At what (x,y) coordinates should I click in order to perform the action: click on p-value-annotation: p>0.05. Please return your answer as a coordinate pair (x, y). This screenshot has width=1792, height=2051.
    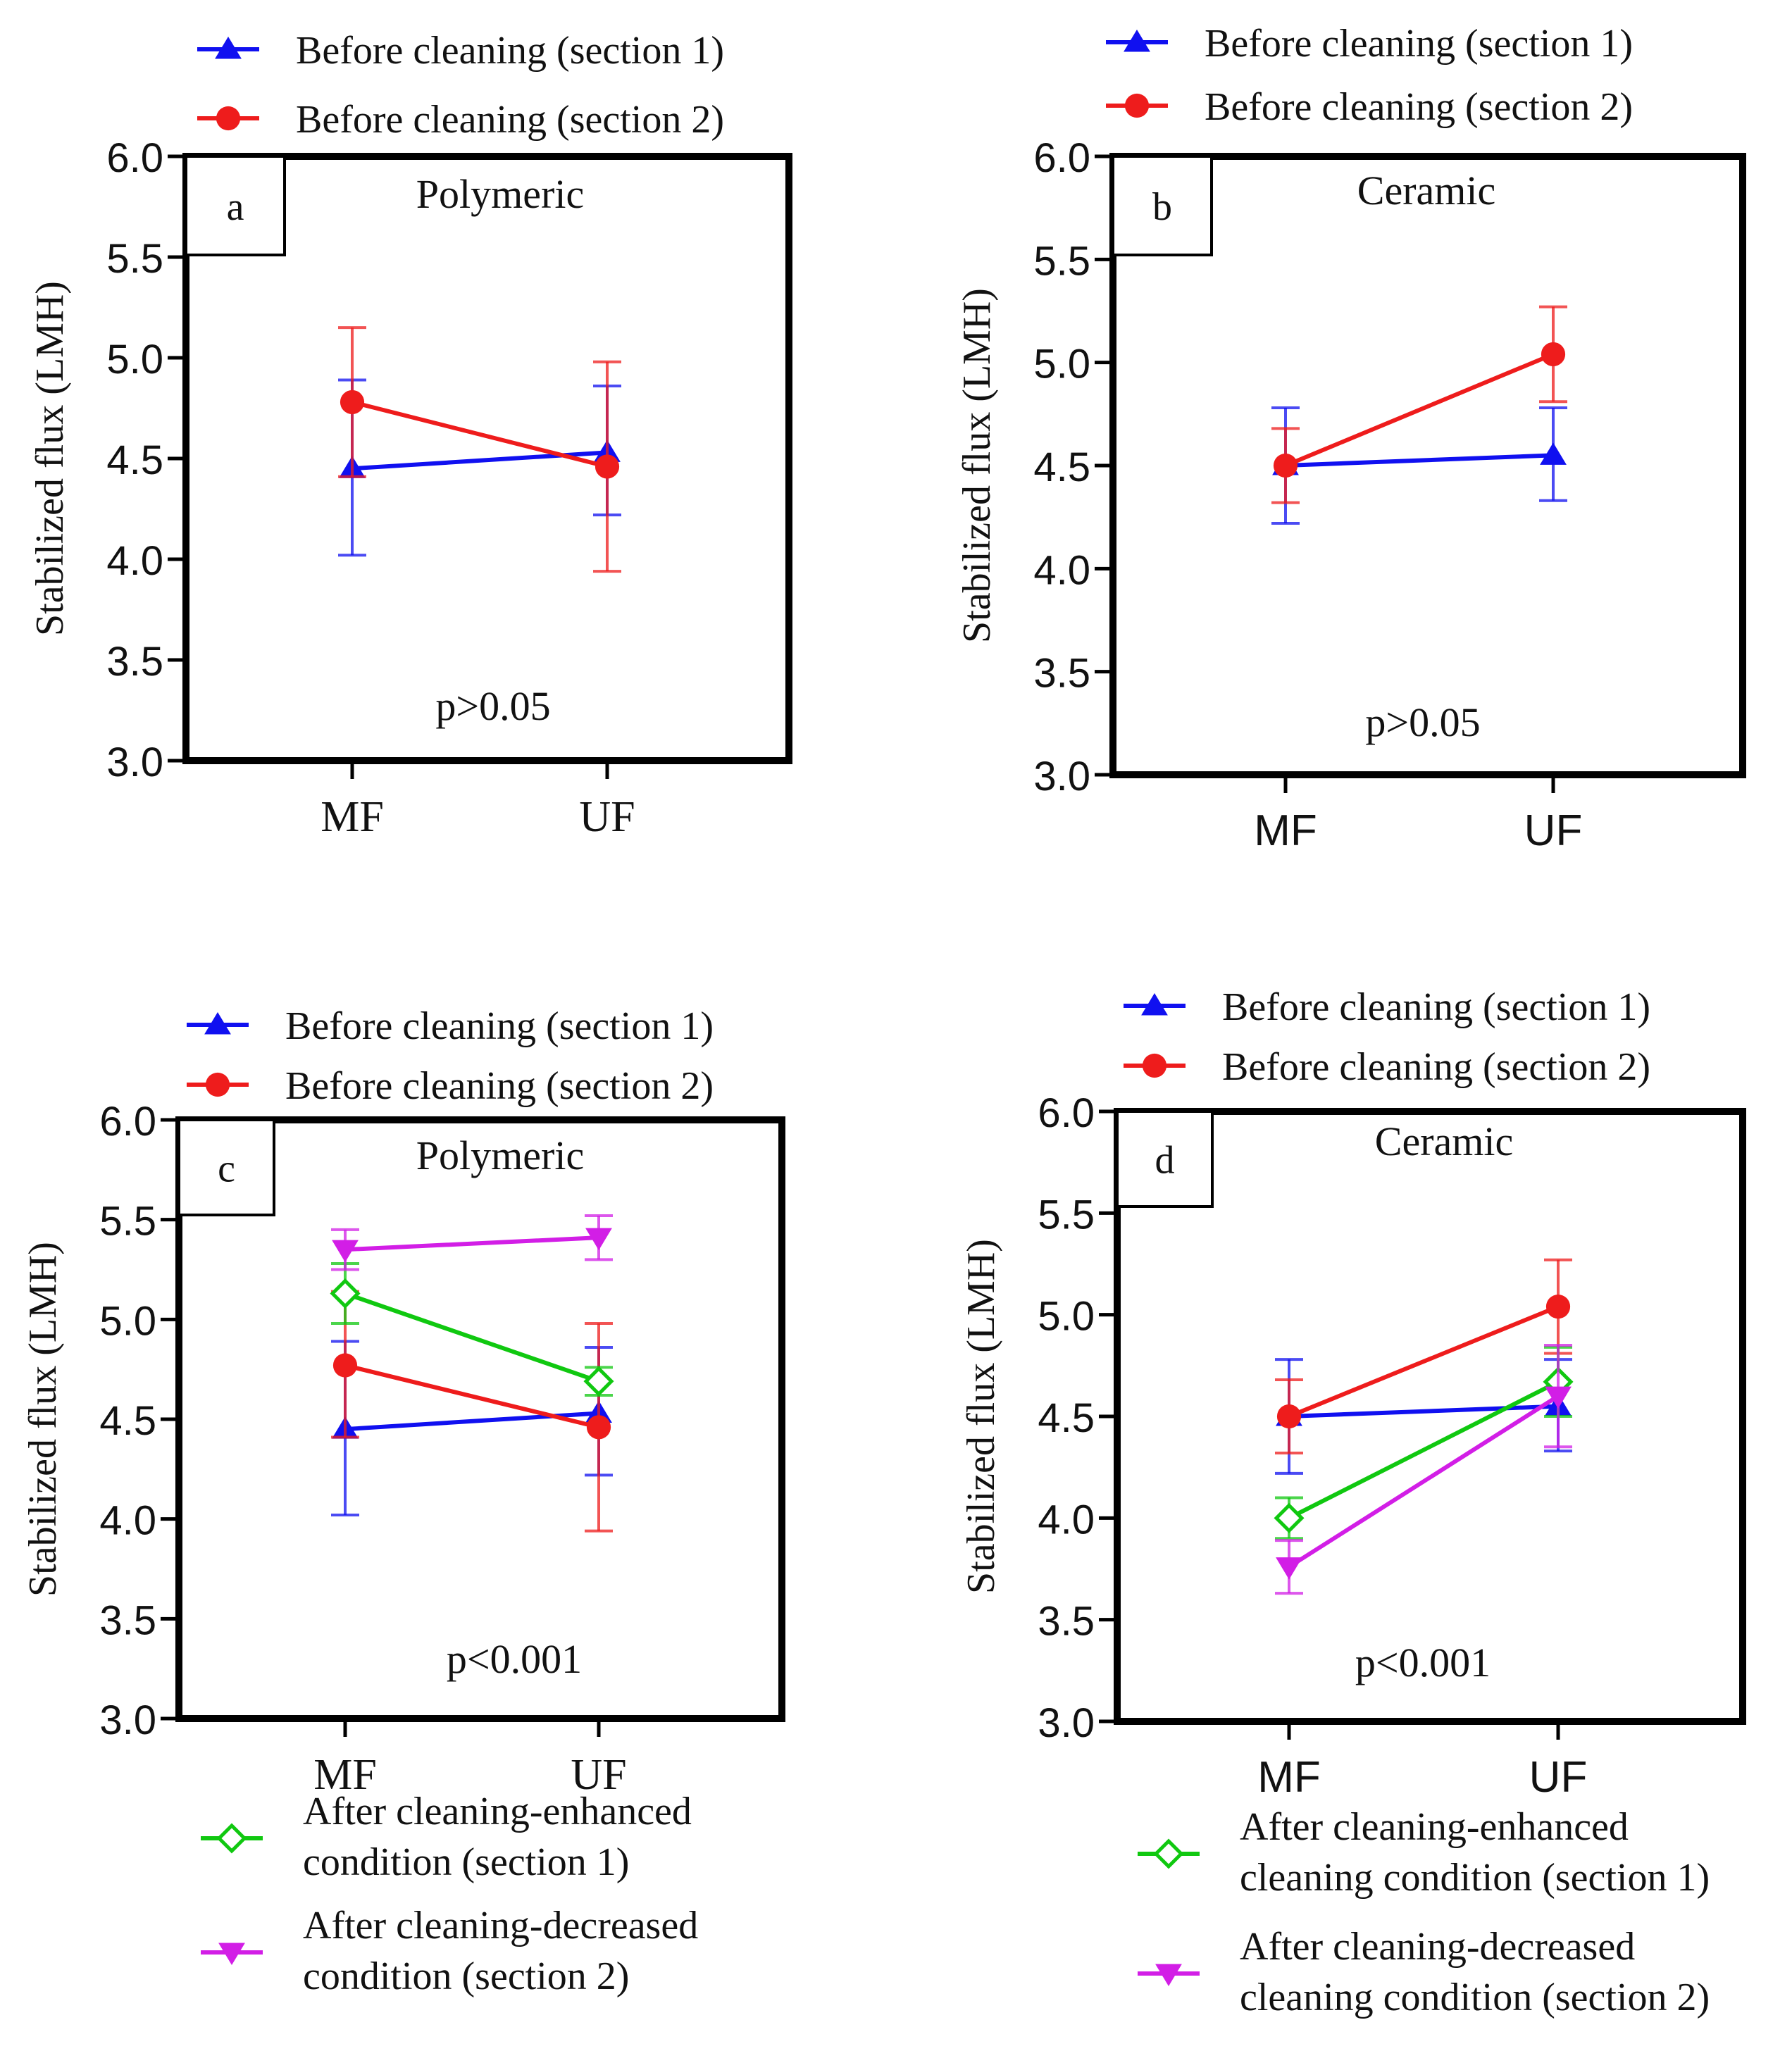
    Looking at the image, I should click on (1422, 722).